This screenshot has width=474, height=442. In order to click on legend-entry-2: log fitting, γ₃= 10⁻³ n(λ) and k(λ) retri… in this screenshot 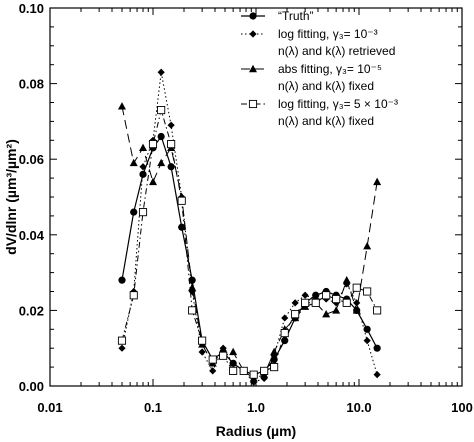, I will do `click(318, 42)`.